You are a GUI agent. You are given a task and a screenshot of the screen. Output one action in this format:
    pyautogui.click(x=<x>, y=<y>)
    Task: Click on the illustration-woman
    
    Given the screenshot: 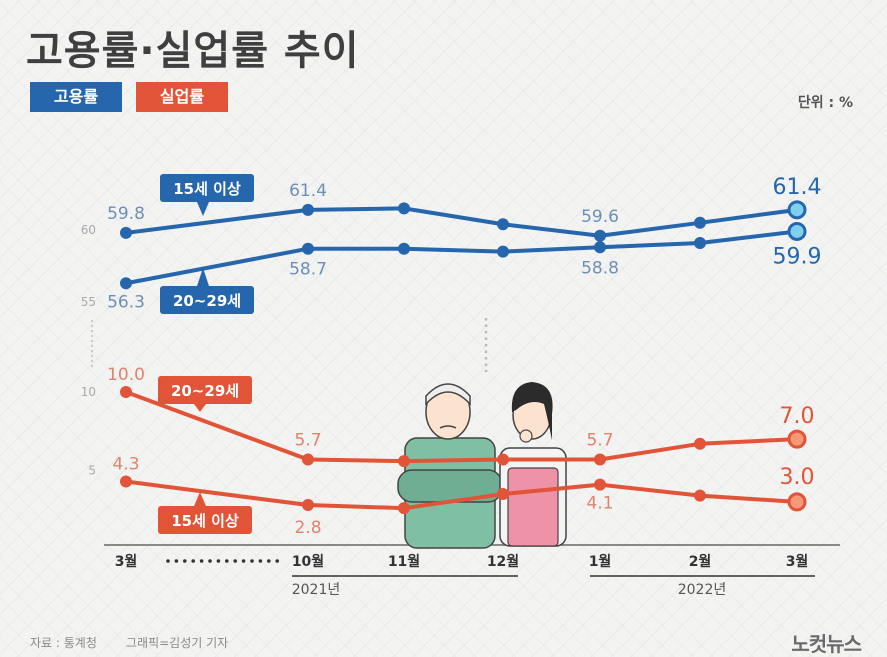 What is the action you would take?
    pyautogui.click(x=533, y=464)
    